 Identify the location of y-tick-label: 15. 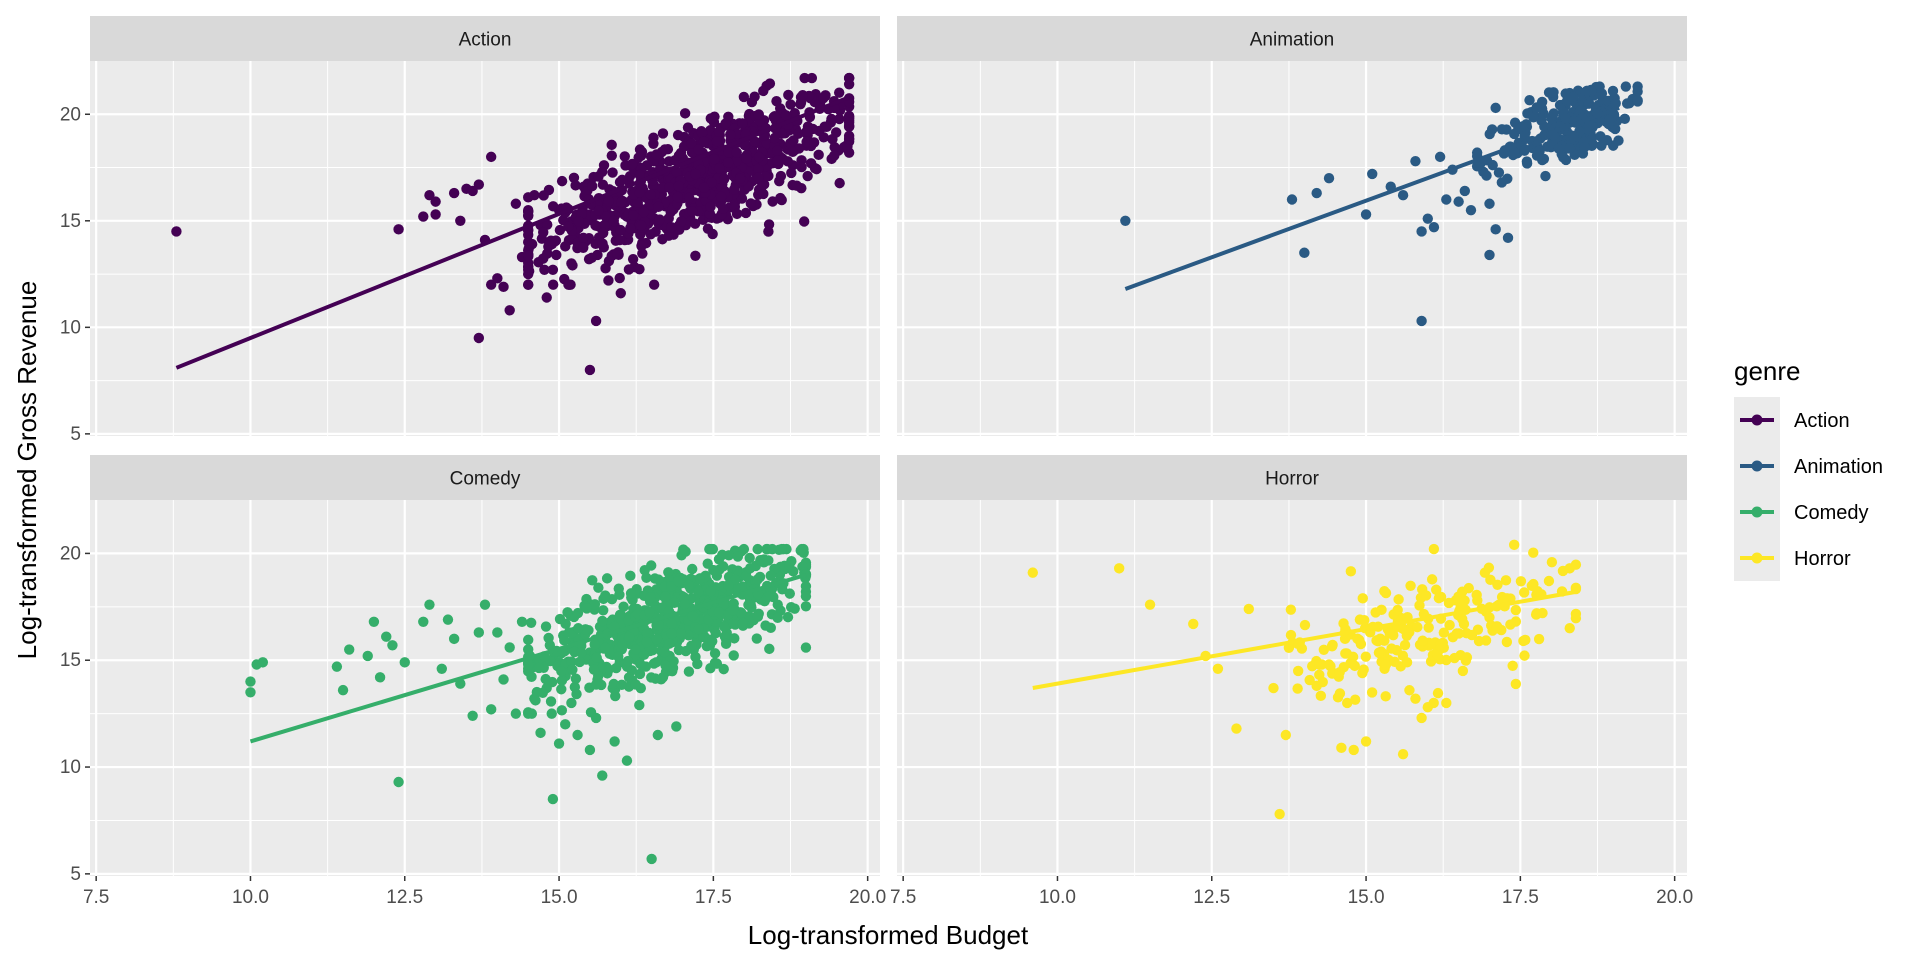
(70, 660).